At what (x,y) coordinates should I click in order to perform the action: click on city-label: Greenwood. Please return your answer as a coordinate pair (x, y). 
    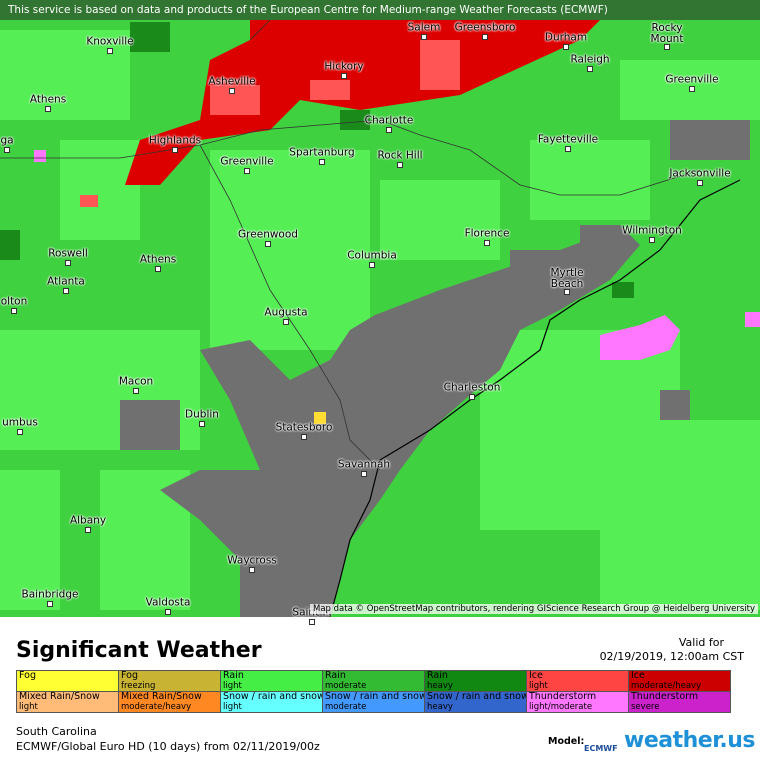
    Looking at the image, I should click on (268, 234).